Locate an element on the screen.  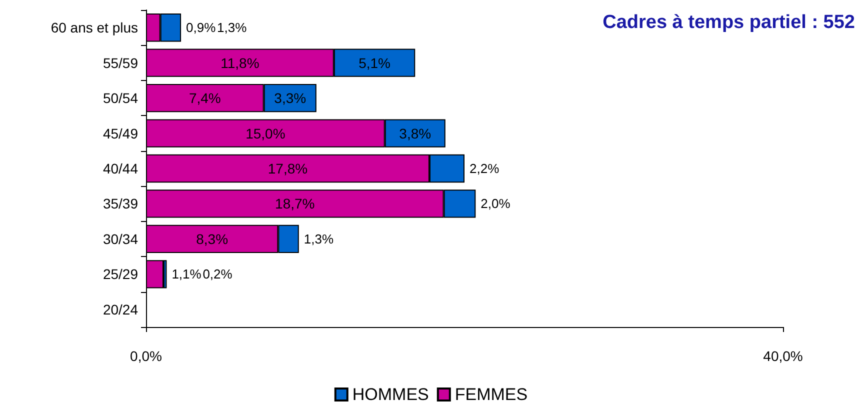
data-label: 2,2% is located at coordinates (485, 168).